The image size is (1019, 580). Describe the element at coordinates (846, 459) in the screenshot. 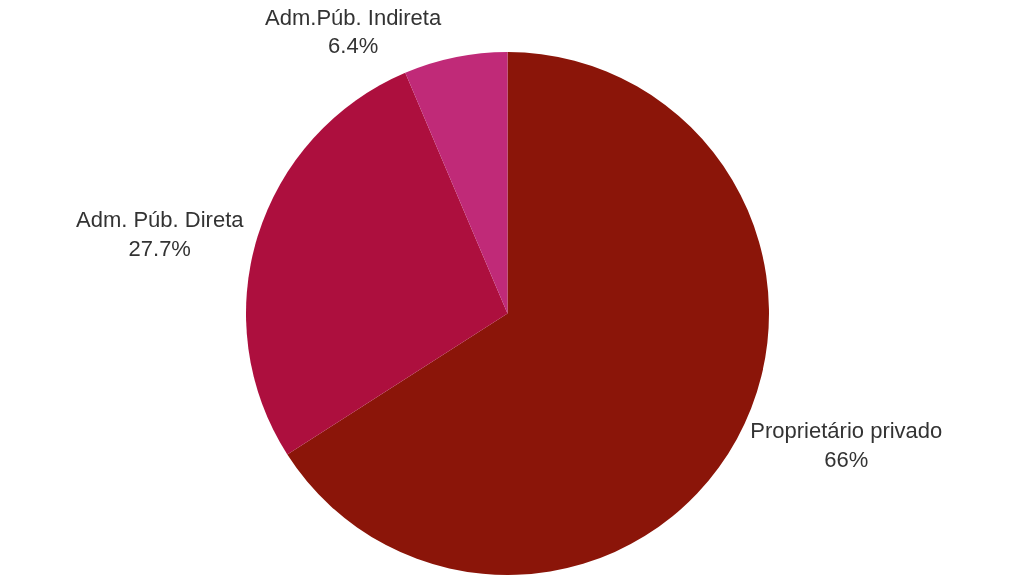

I see `data-label: 66%` at that location.